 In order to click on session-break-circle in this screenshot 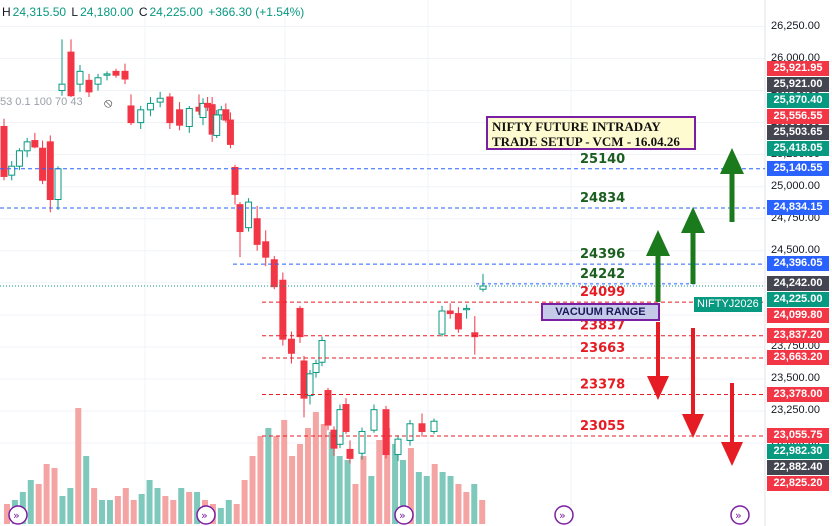, I will do `click(404, 515)`.